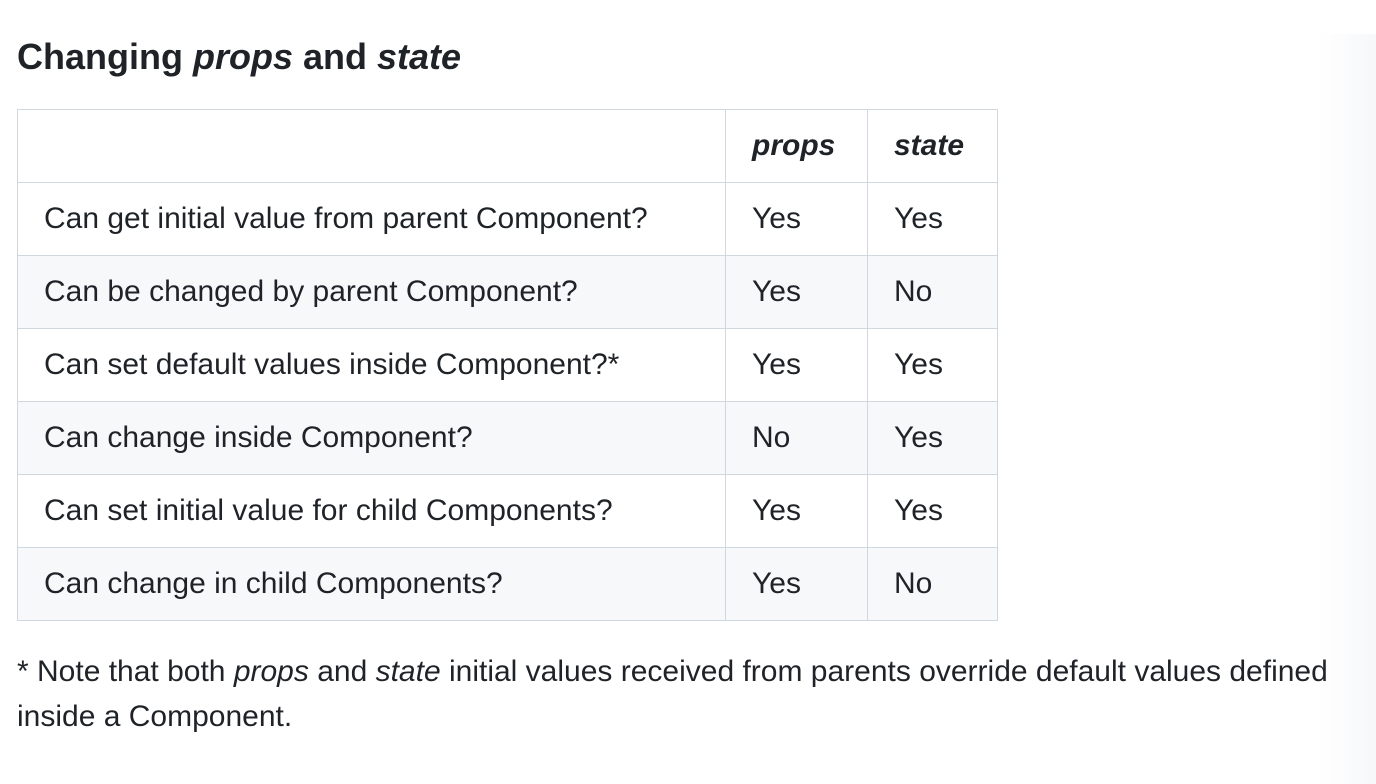 The image size is (1376, 784). I want to click on table-header-row: props state, so click(507, 146).